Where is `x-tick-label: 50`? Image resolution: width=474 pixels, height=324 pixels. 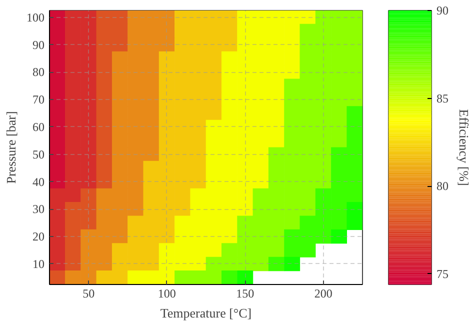
x-tick-label: 50 is located at coordinates (88, 293).